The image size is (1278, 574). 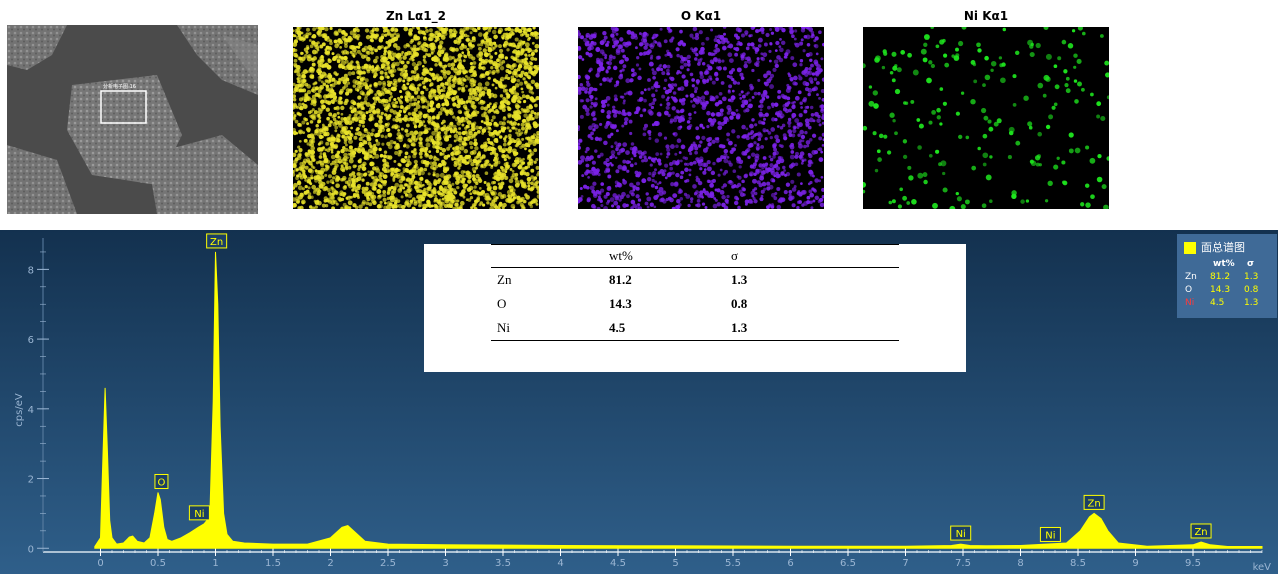 What do you see at coordinates (618, 563) in the screenshot?
I see `x-tick-label: 4.5` at bounding box center [618, 563].